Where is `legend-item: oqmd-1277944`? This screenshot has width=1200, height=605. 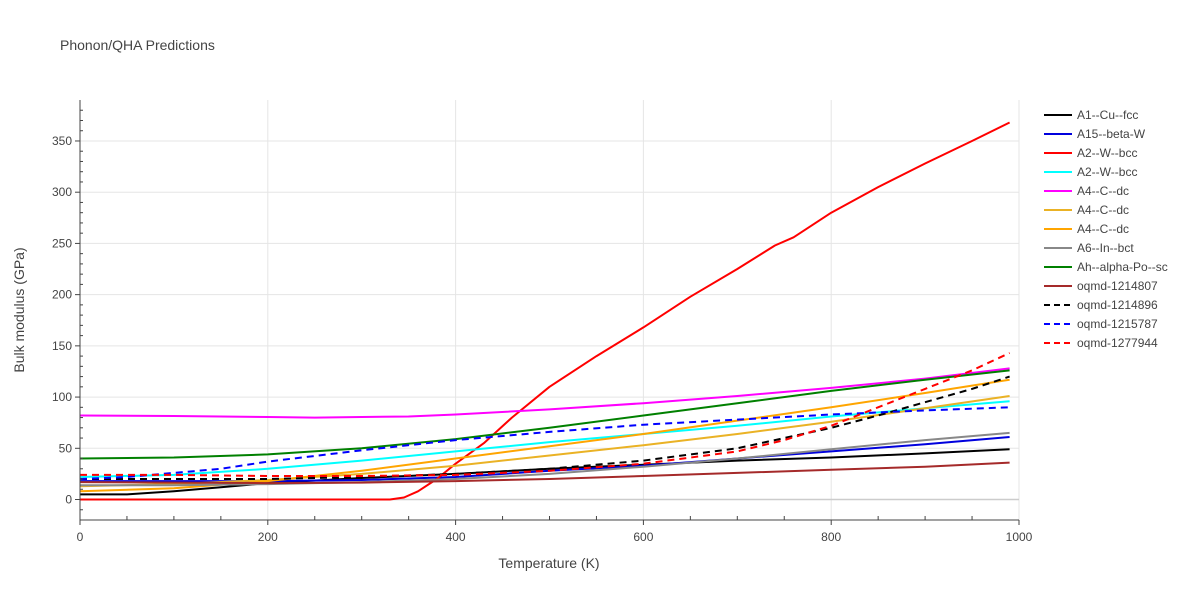
legend-item: oqmd-1277944 is located at coordinates (1101, 343).